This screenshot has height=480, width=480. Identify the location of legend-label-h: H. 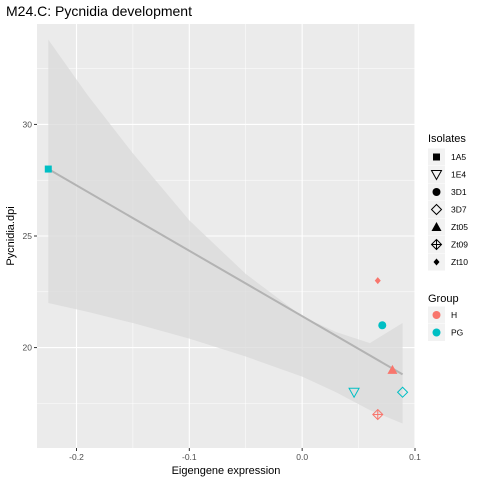
(454, 315).